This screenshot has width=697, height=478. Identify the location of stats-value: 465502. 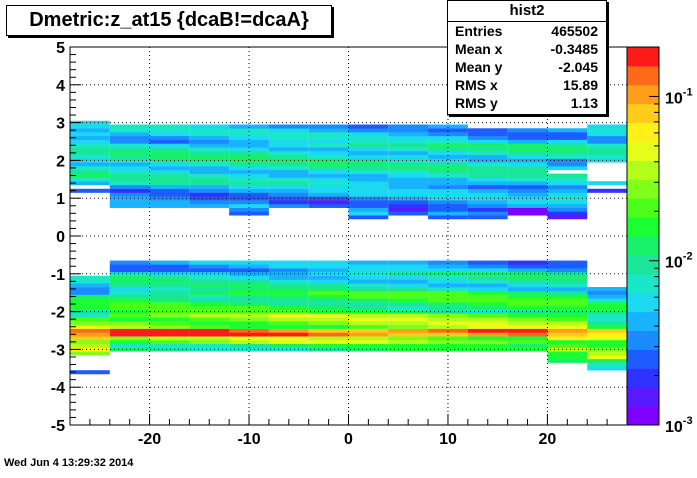
(574, 31).